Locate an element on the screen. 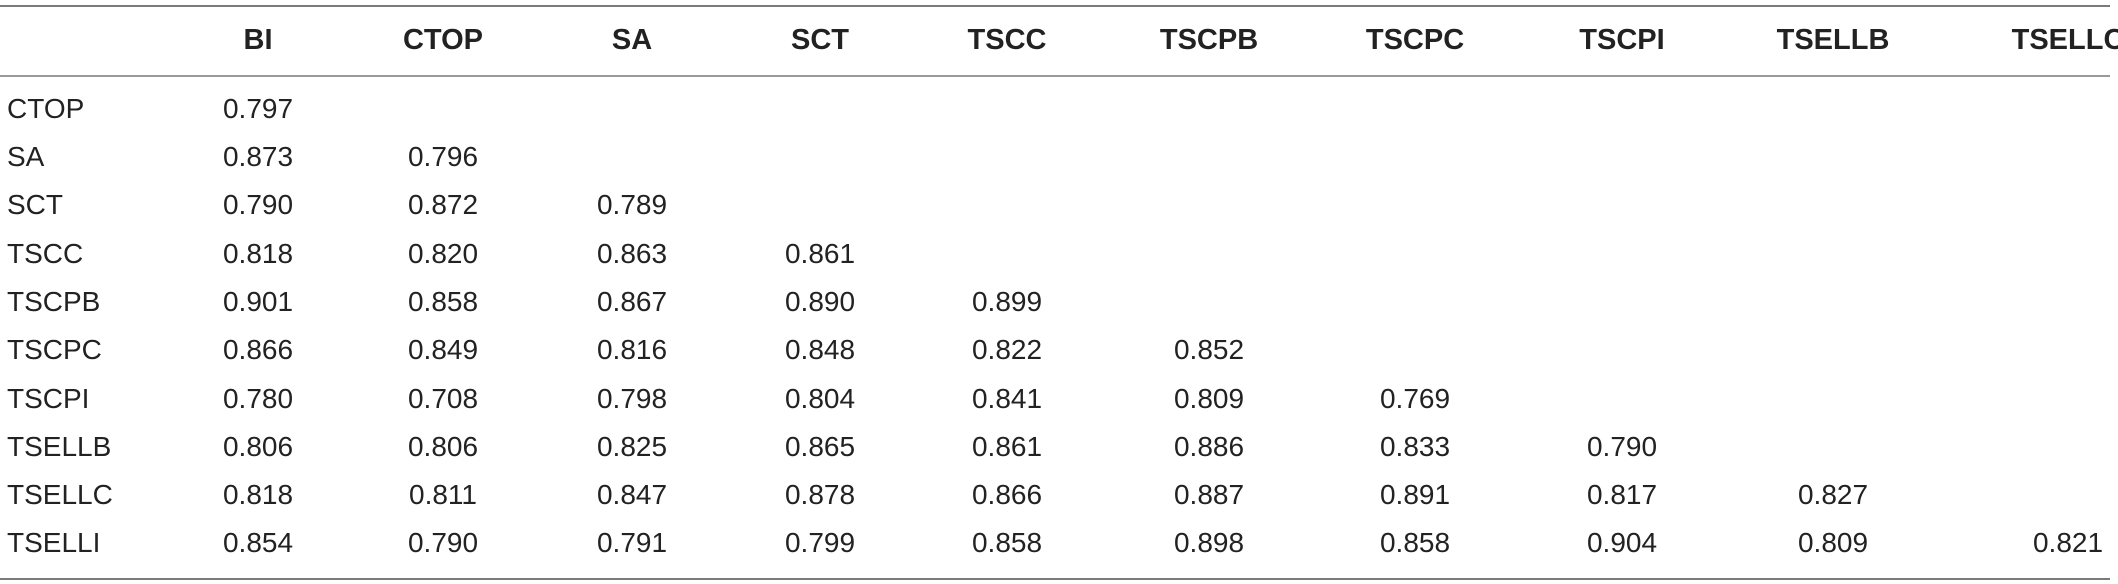 The image size is (2118, 584). column-header: TSCC is located at coordinates (1007, 40).